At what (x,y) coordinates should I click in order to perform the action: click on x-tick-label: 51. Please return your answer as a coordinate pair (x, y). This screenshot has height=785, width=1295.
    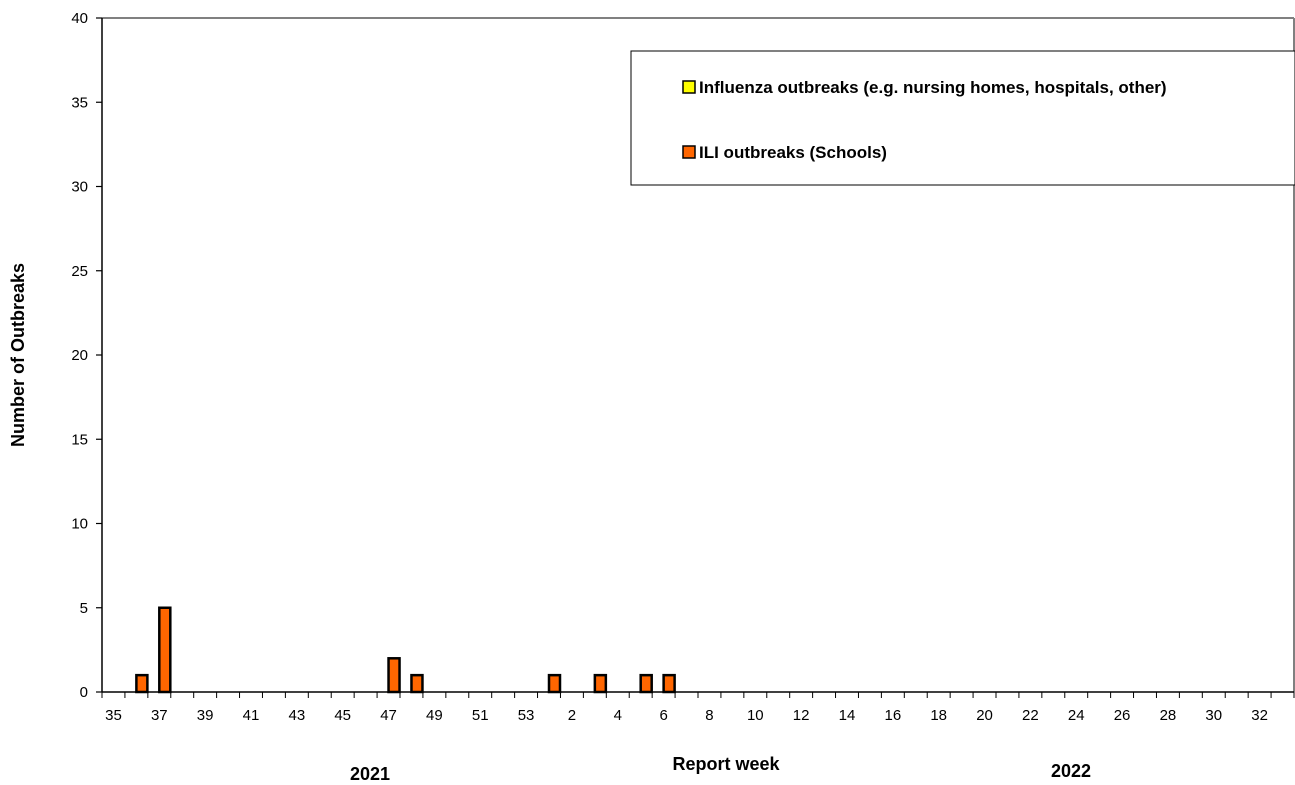
    Looking at the image, I should click on (480, 715).